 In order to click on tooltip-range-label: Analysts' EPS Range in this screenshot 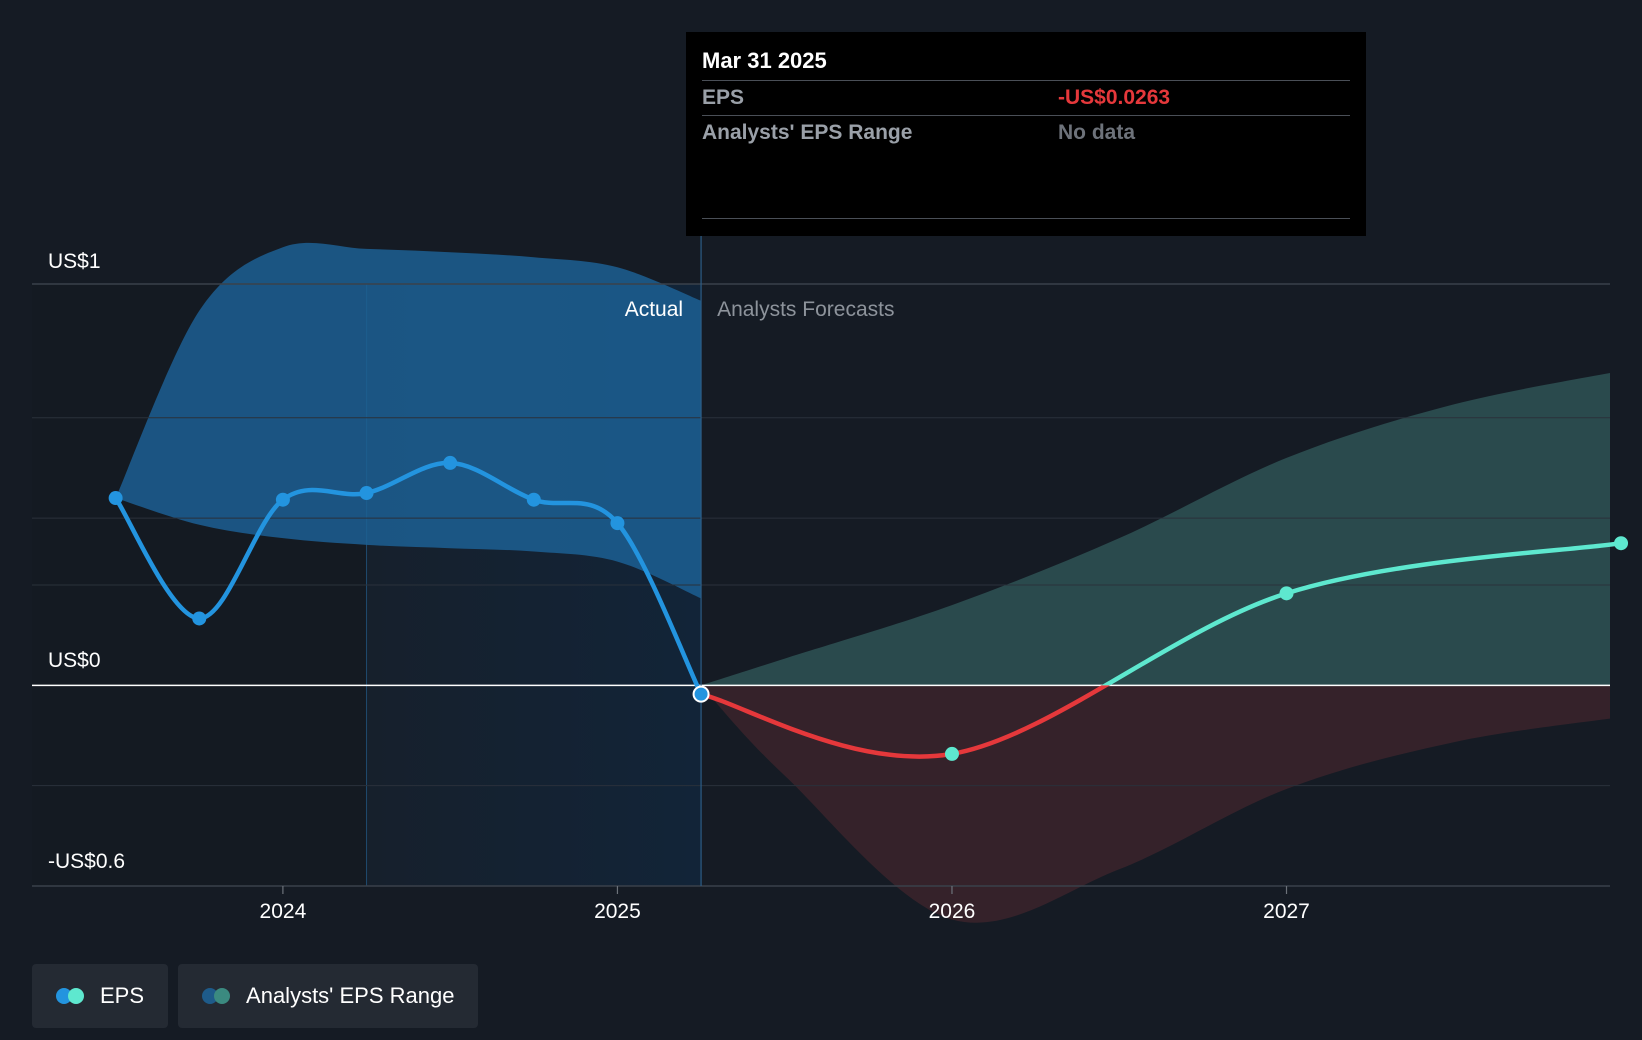, I will do `click(807, 132)`.